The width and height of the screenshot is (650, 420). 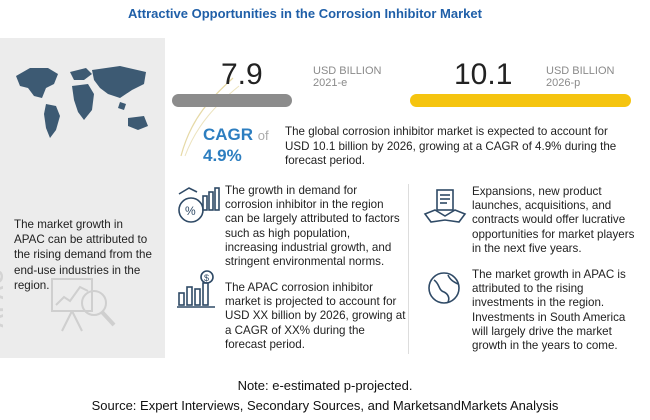 What do you see at coordinates (232, 100) in the screenshot?
I see `value-2021-bar` at bounding box center [232, 100].